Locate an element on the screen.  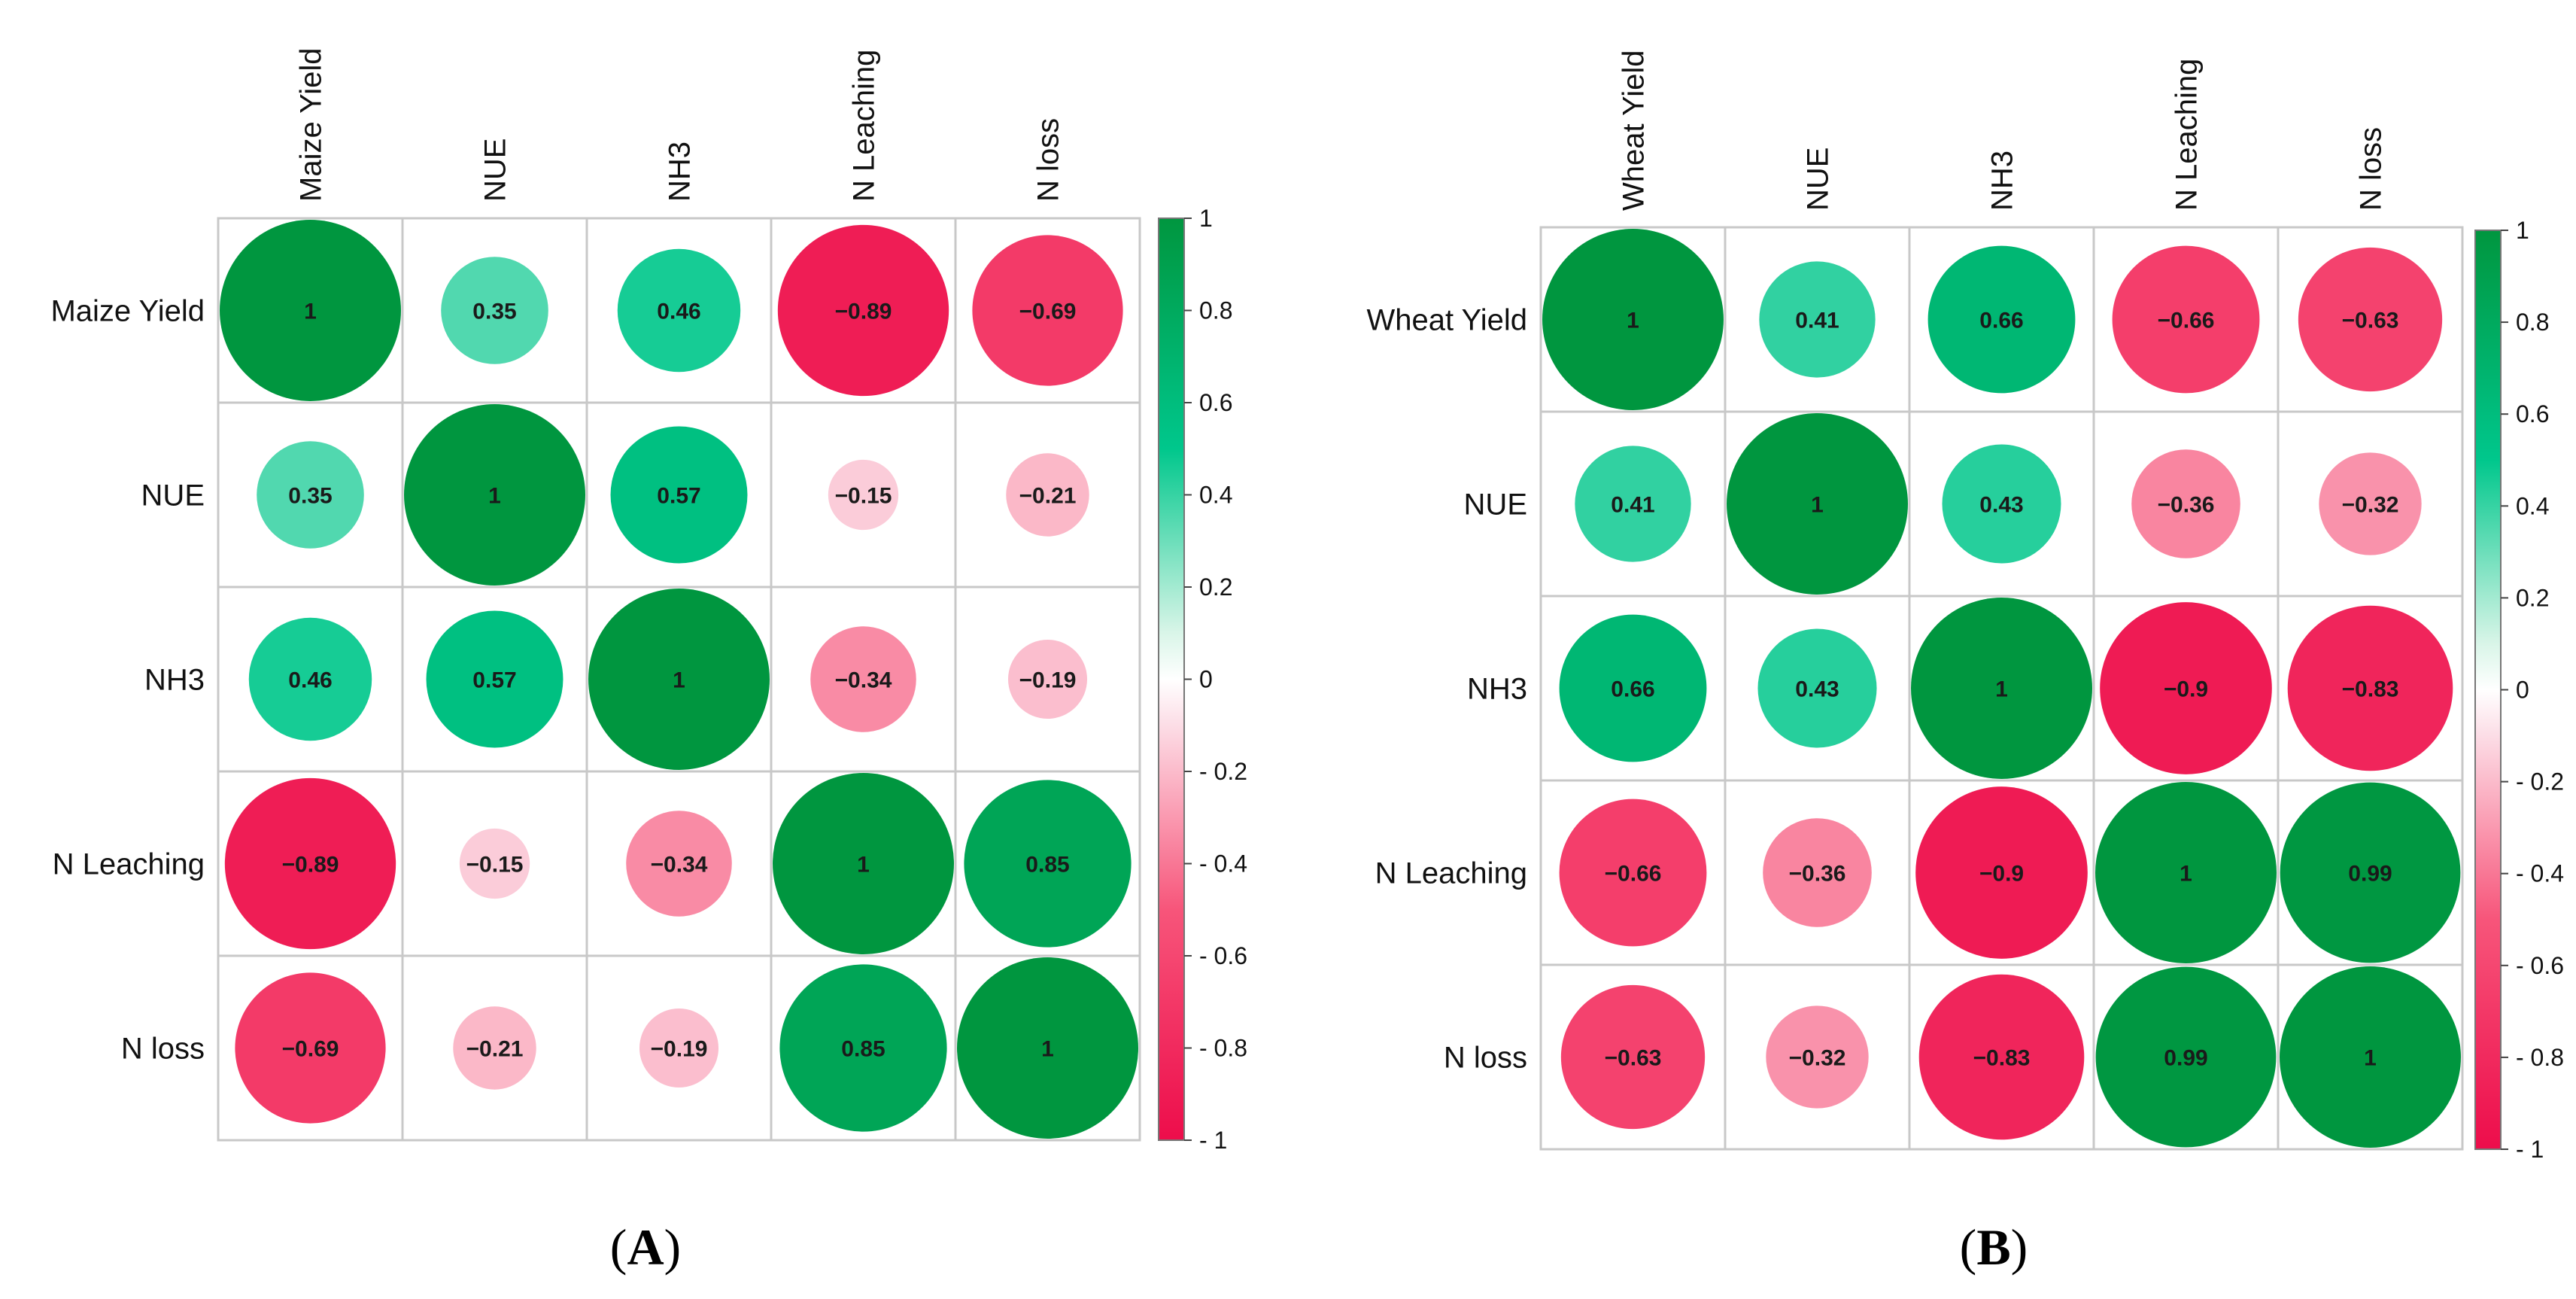
row-label-nue: NUE is located at coordinates (1496, 505).